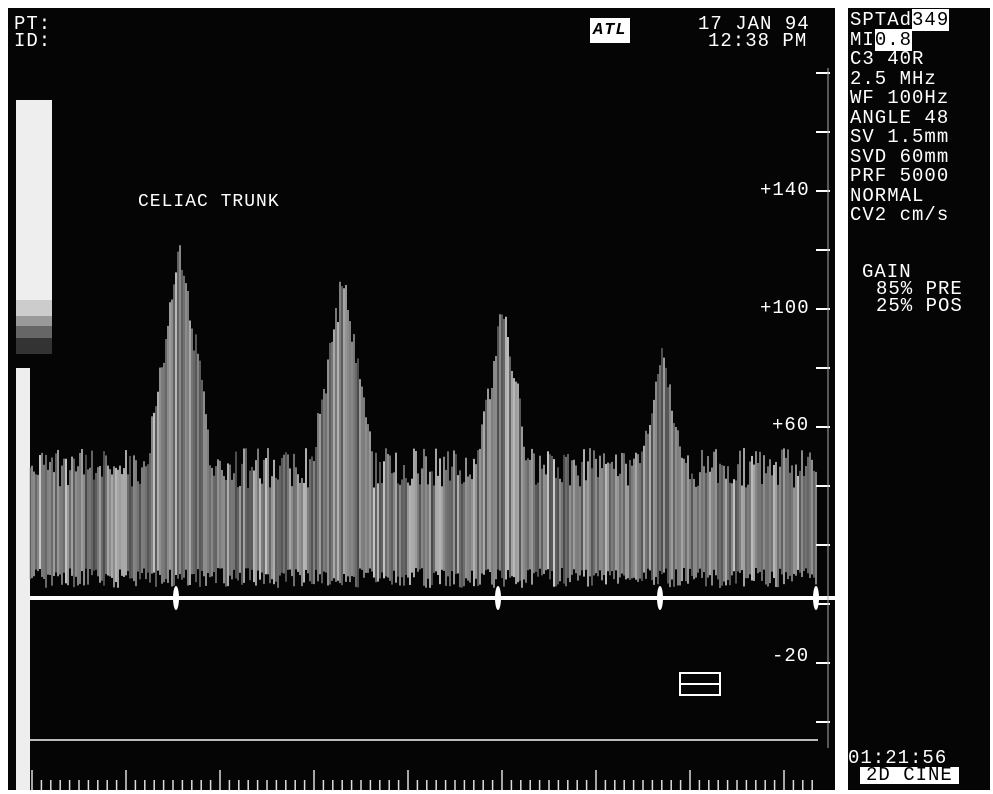  I want to click on setting-row: MI0.8, so click(899, 40).